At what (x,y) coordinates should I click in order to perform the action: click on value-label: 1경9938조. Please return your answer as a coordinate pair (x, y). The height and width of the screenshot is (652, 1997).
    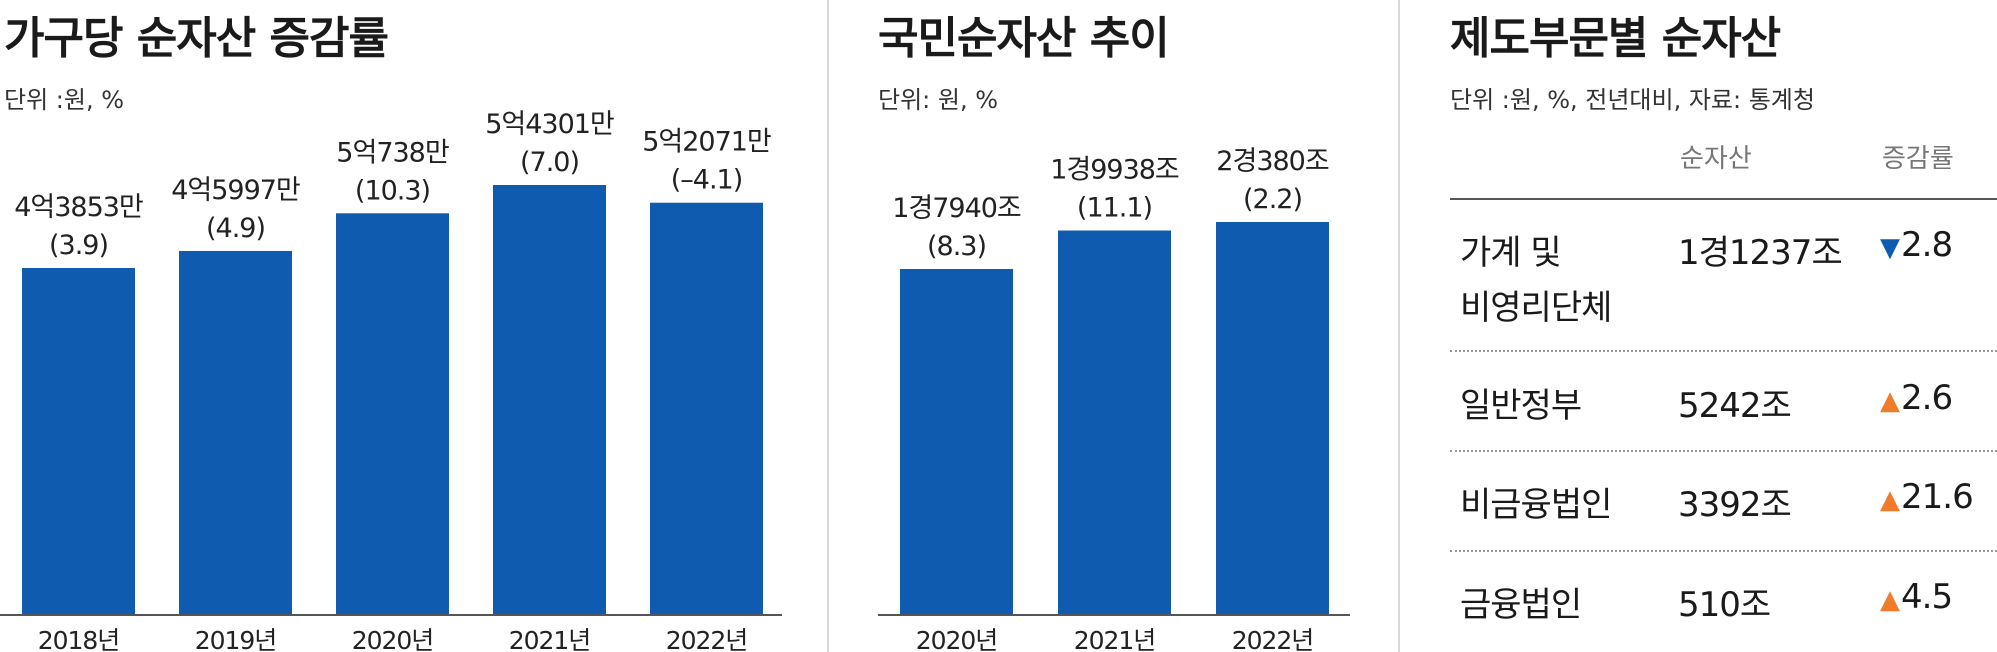
    Looking at the image, I should click on (1114, 170).